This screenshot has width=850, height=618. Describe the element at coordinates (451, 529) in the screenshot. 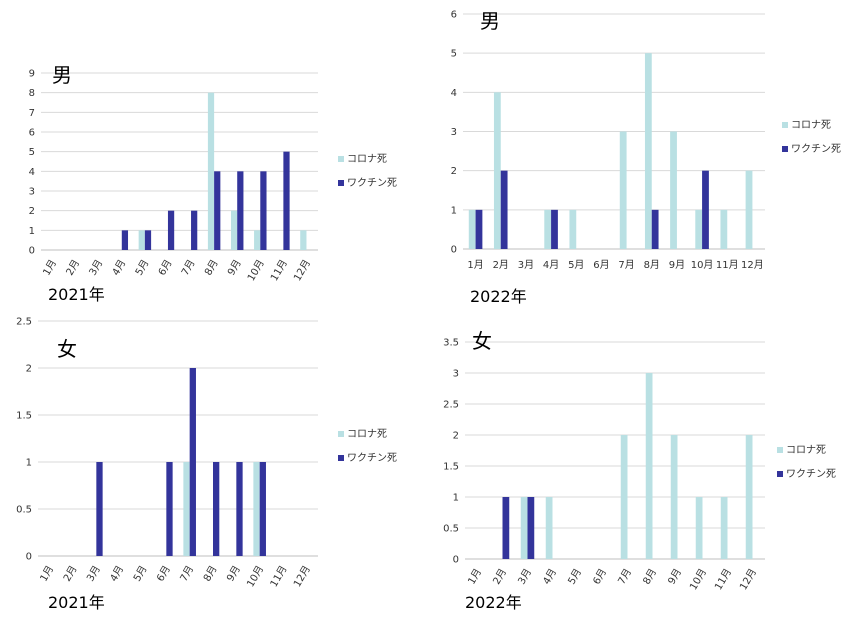

I see `y-tick-label: 0.5` at that location.